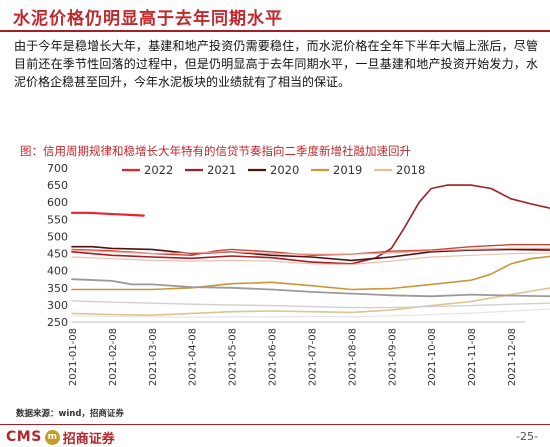  Describe the element at coordinates (410, 170) in the screenshot. I see `legend-label-2018: 2018` at that location.